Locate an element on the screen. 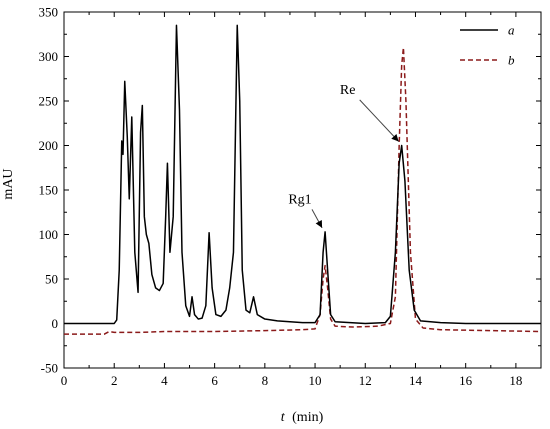 The image size is (550, 429). y-tick-label: 250 is located at coordinates (49, 101).